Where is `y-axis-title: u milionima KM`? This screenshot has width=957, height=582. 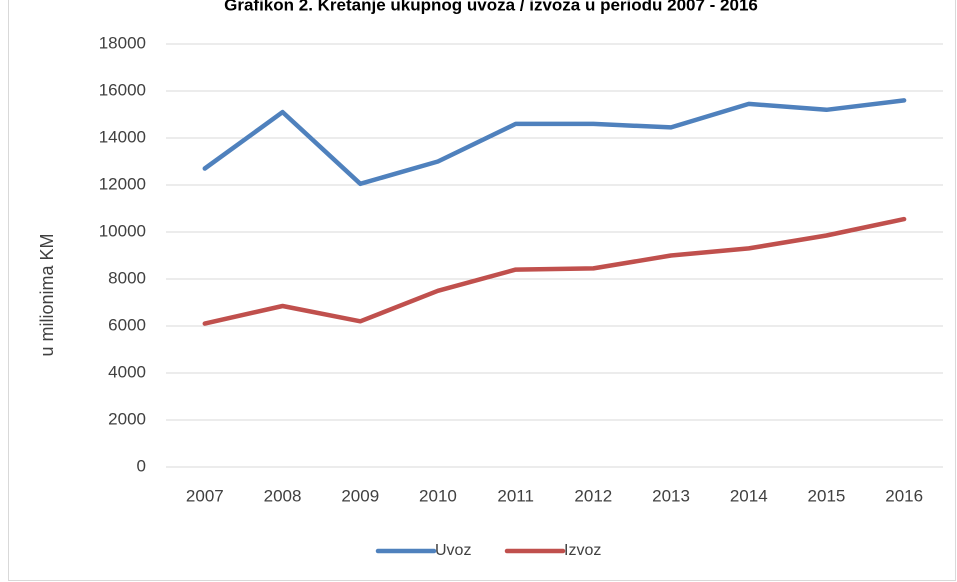 y-axis-title: u milionima KM is located at coordinates (47, 294).